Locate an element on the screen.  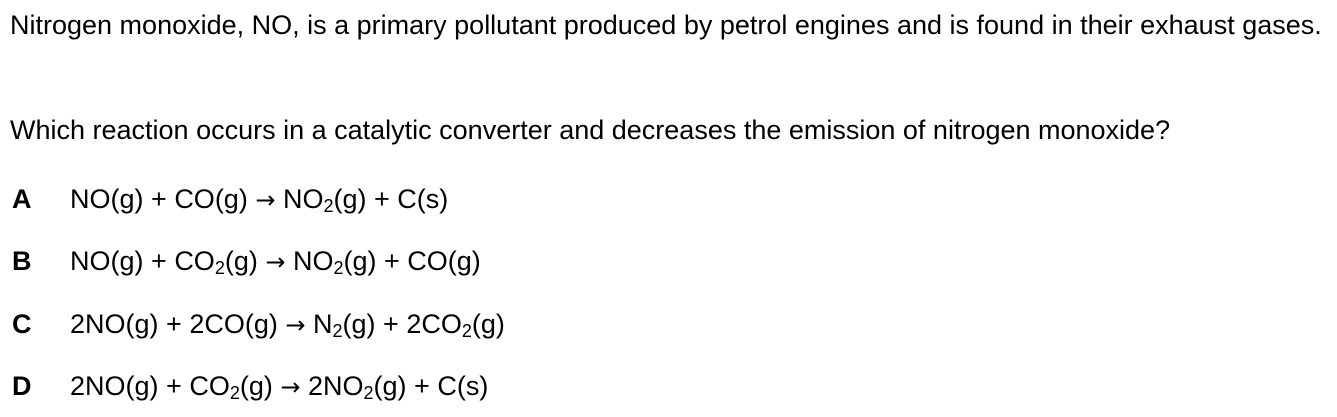
answer-option-b: B NO(g) + CO2(g) → NO2(g) + CO(g) is located at coordinates (460, 261).